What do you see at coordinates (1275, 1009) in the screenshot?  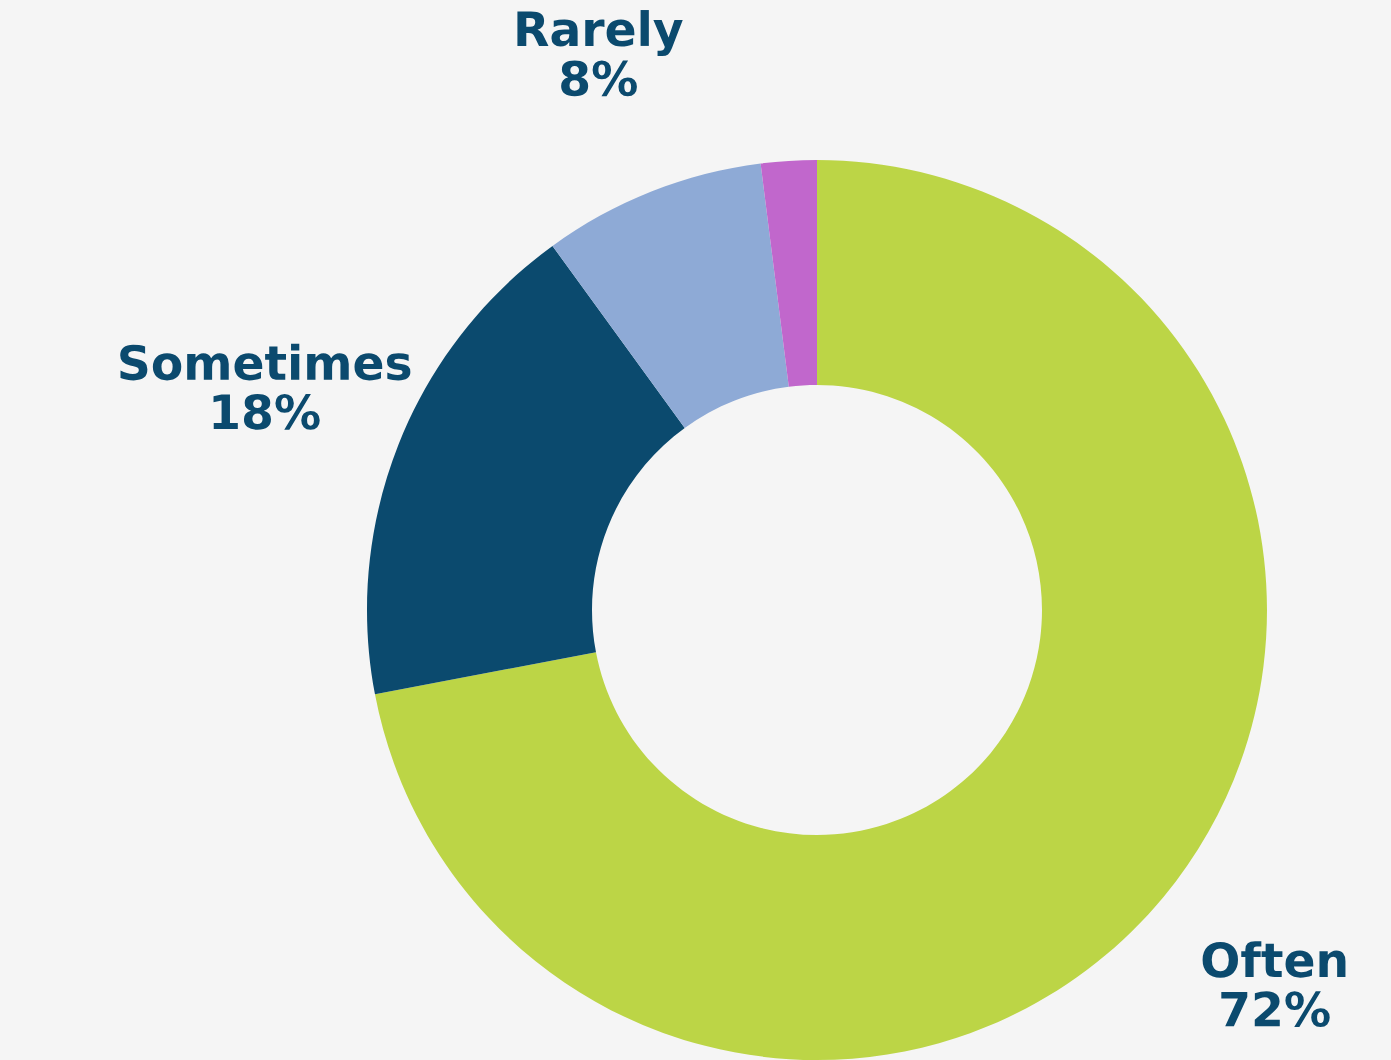 I see `data-label: 72%` at bounding box center [1275, 1009].